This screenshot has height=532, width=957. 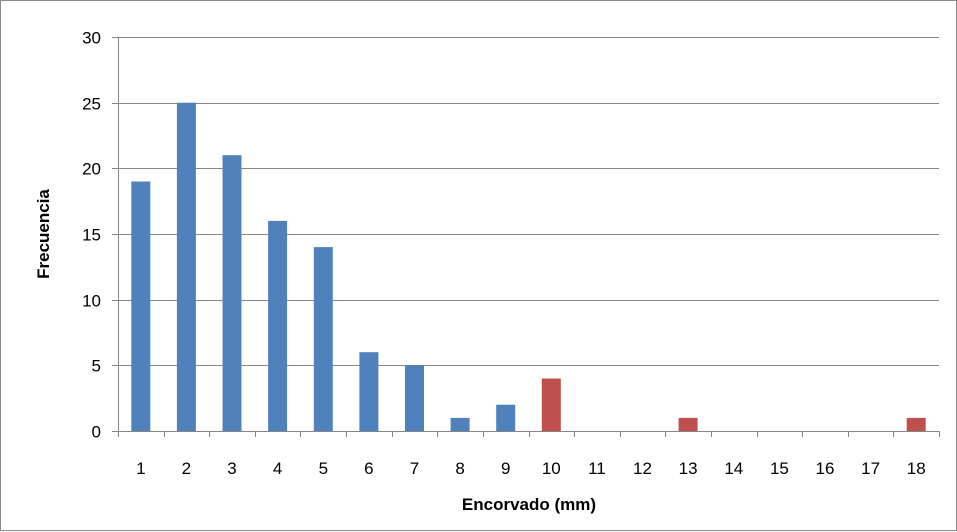 I want to click on y-tick-label: 15, so click(x=91, y=235).